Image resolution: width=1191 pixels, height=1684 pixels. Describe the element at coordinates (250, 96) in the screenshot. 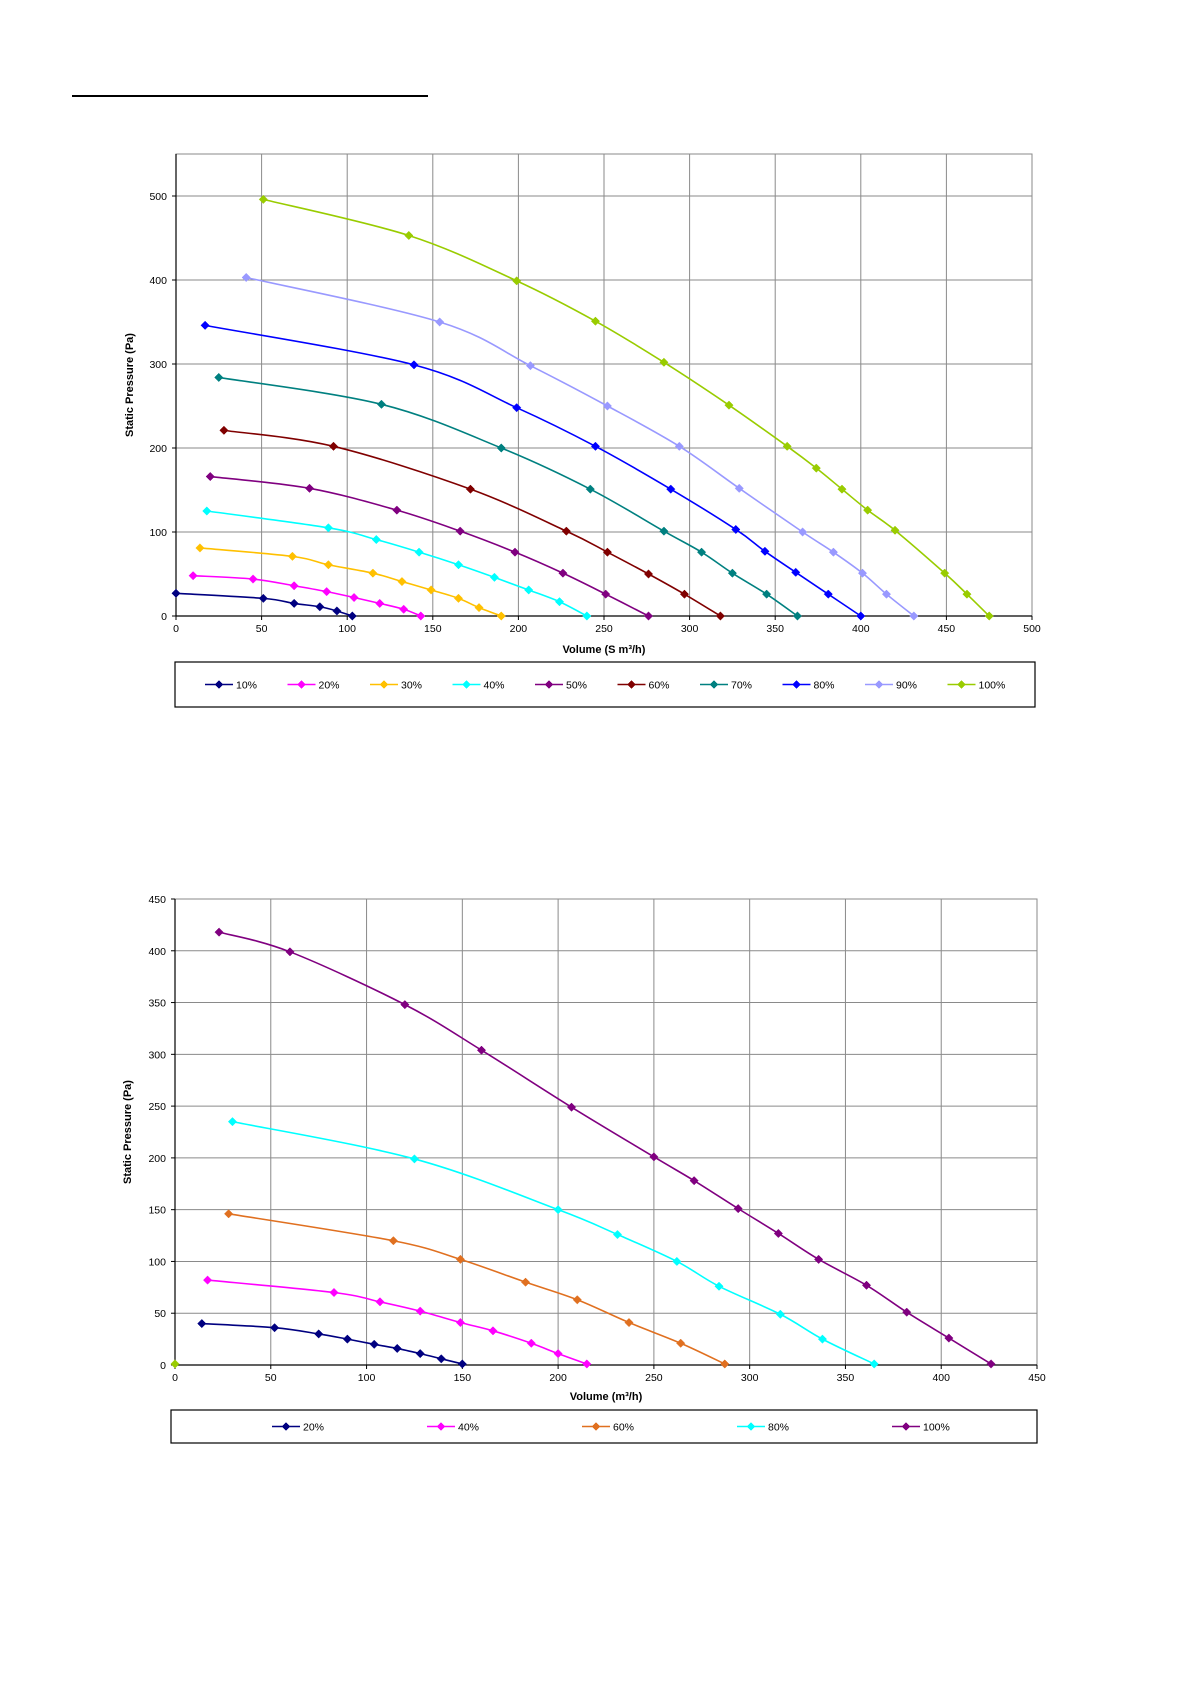

I see `header-rule` at that location.